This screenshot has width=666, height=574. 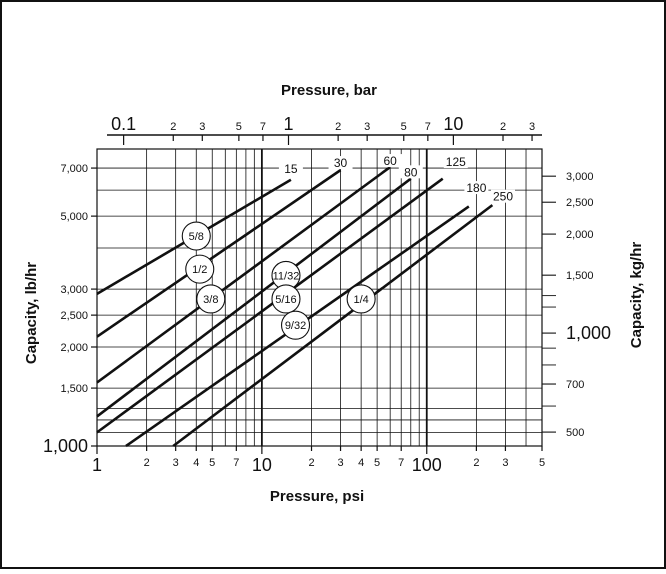 What do you see at coordinates (580, 276) in the screenshot?
I see `right-tick-label: 1,500` at bounding box center [580, 276].